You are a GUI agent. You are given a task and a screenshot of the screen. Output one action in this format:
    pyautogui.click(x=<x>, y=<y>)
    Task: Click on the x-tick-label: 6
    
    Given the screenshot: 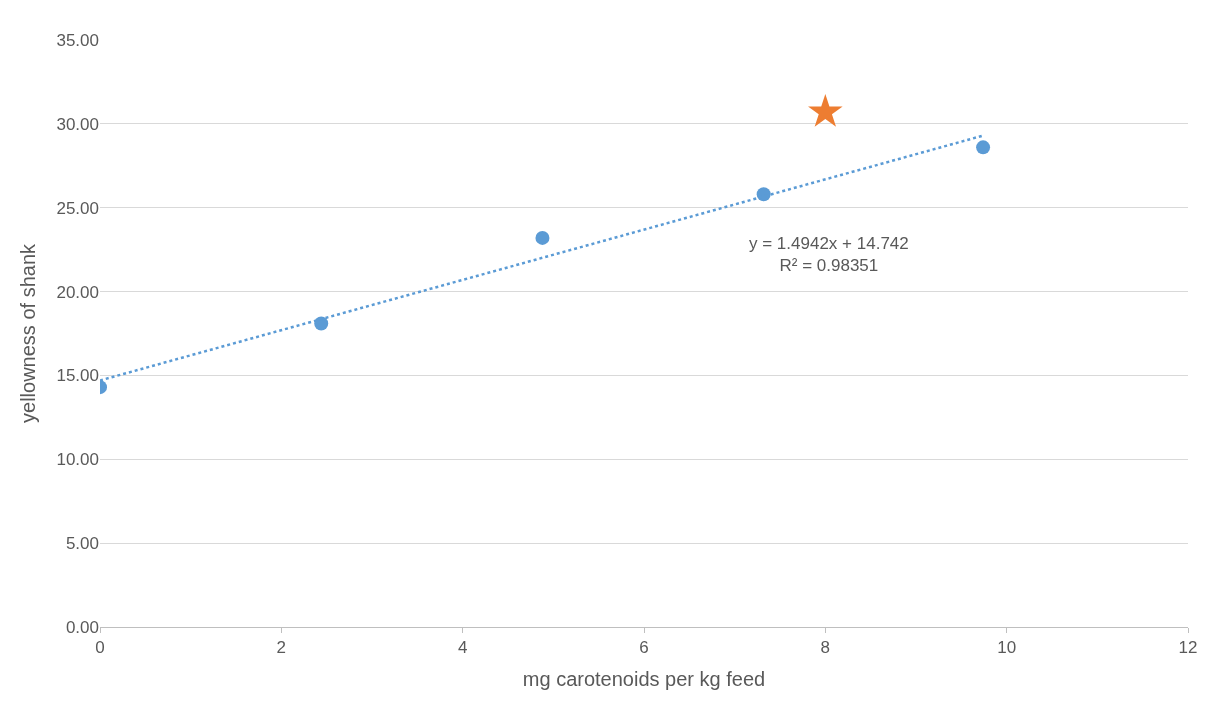 What is the action you would take?
    pyautogui.click(x=644, y=648)
    